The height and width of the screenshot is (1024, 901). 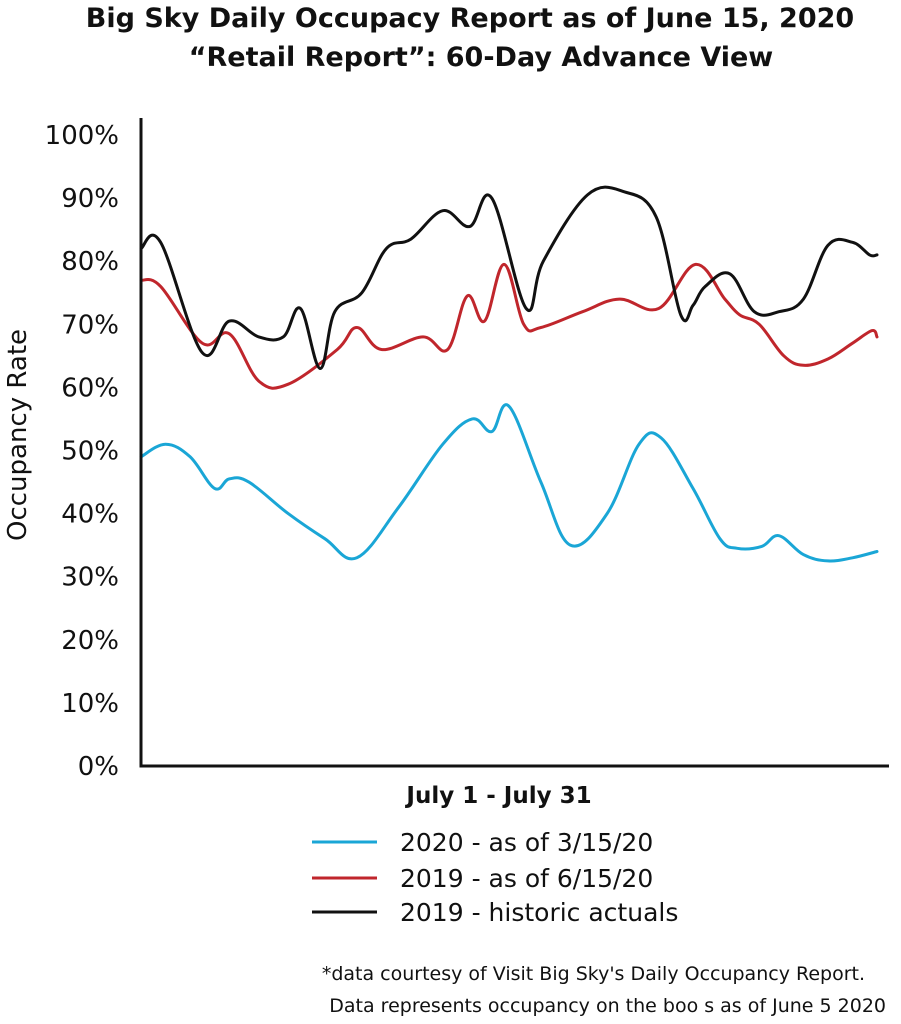 What do you see at coordinates (526, 878) in the screenshot?
I see `legend-label-2: 2019 - as of 6/15/20` at bounding box center [526, 878].